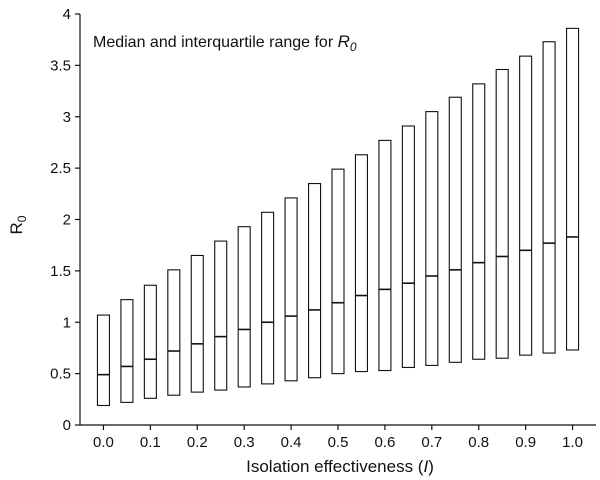  I want to click on x-tick-label: 0.4, so click(291, 442).